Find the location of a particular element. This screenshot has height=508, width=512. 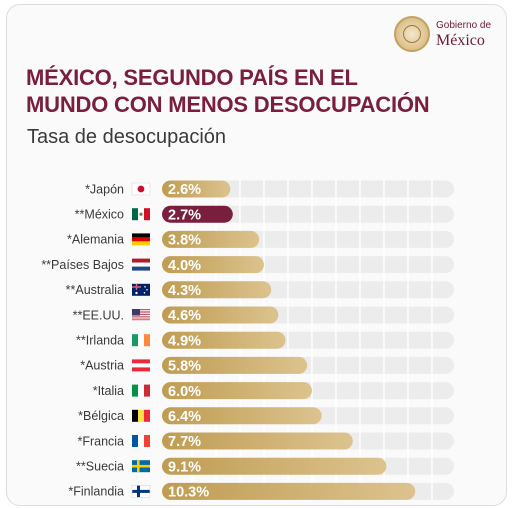

value-label: 4.0% is located at coordinates (184, 266).